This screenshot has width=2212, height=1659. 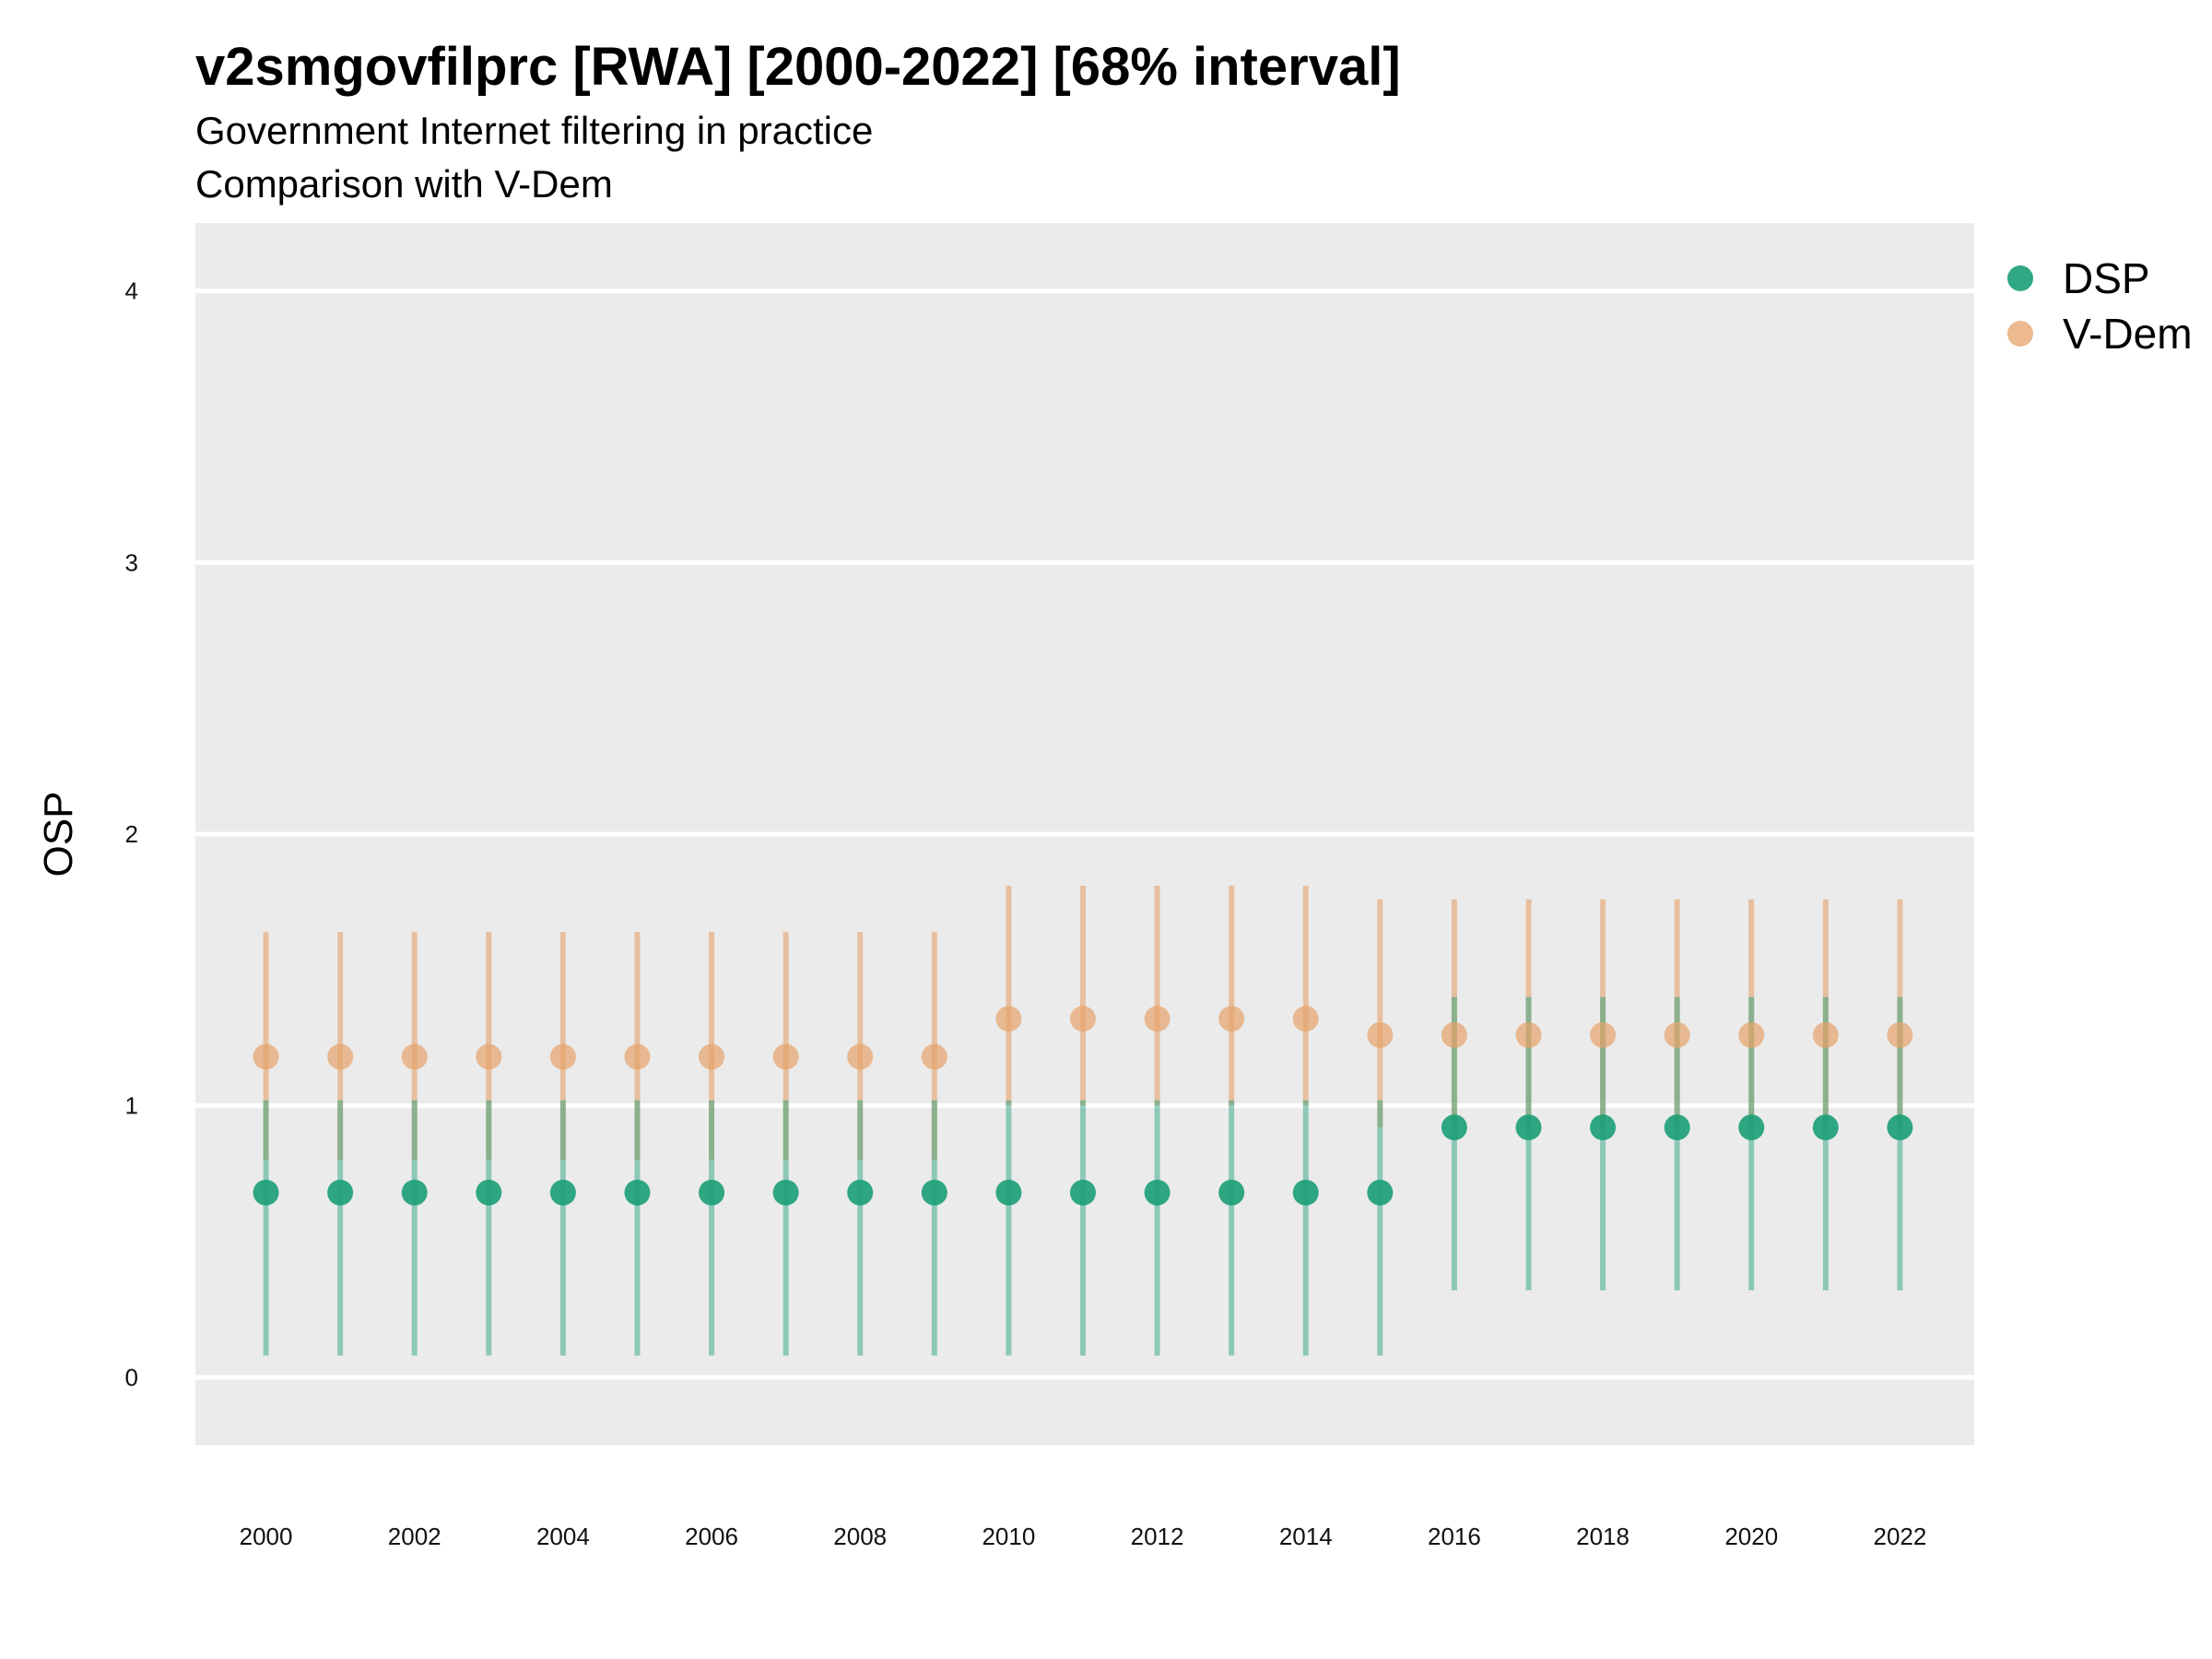 What do you see at coordinates (563, 1536) in the screenshot?
I see `x-tick-label: 2004` at bounding box center [563, 1536].